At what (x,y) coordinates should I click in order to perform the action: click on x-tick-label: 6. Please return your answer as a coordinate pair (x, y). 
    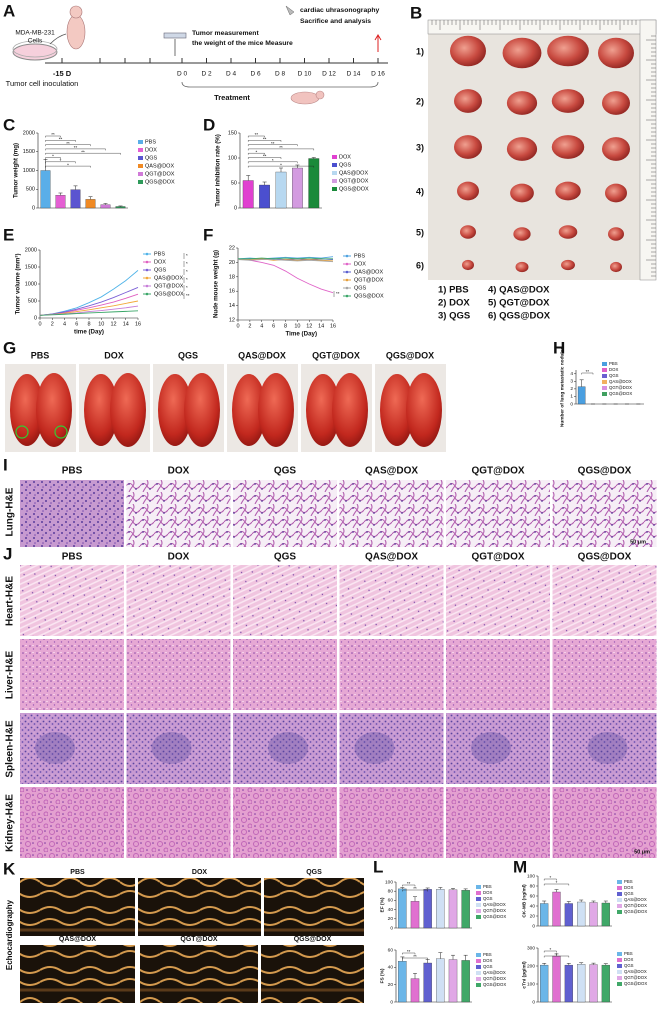
    Looking at the image, I should click on (76, 324).